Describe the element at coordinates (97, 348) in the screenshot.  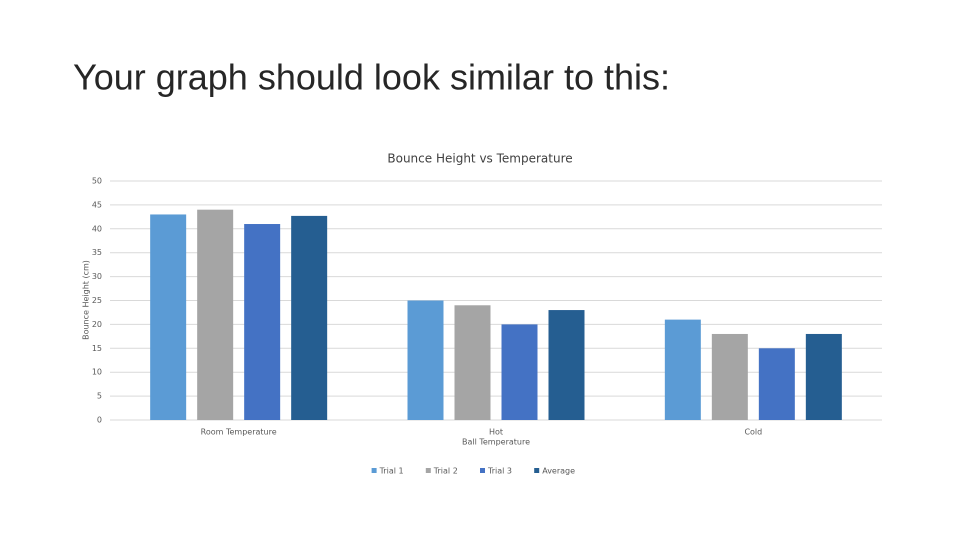
I see `y-tick-label: 15` at that location.